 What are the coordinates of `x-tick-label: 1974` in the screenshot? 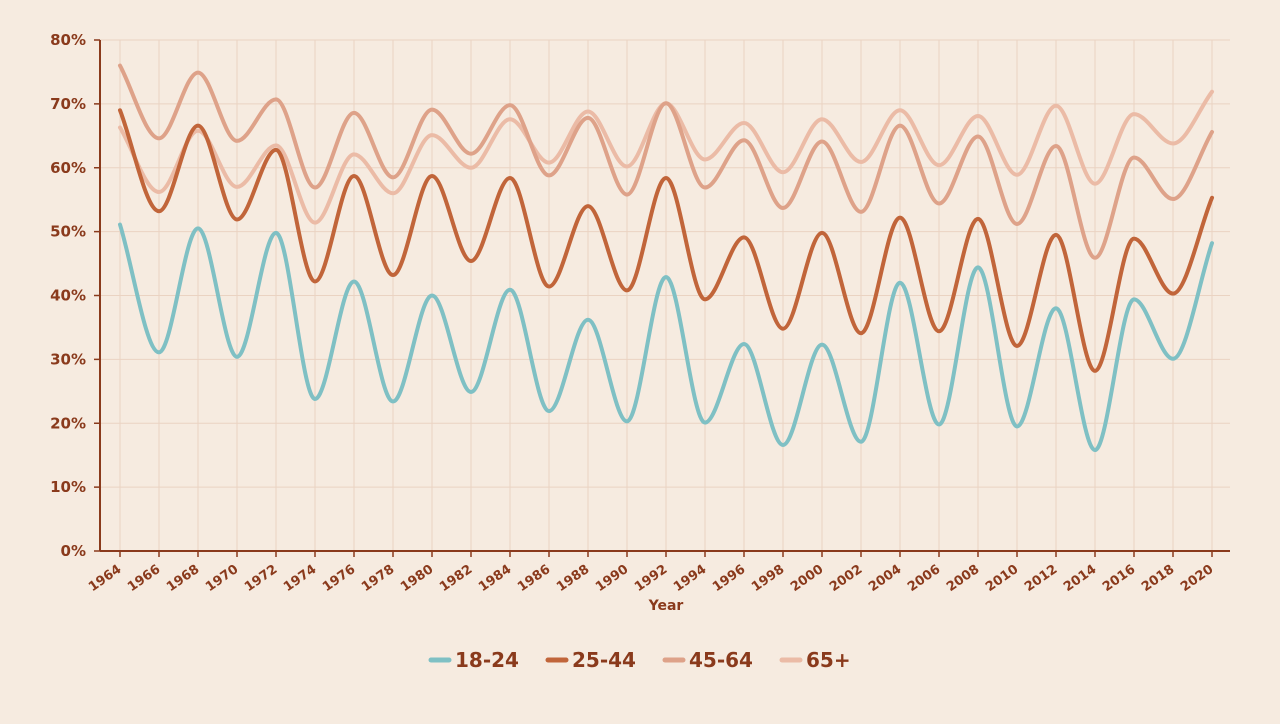 It's located at (300, 578).